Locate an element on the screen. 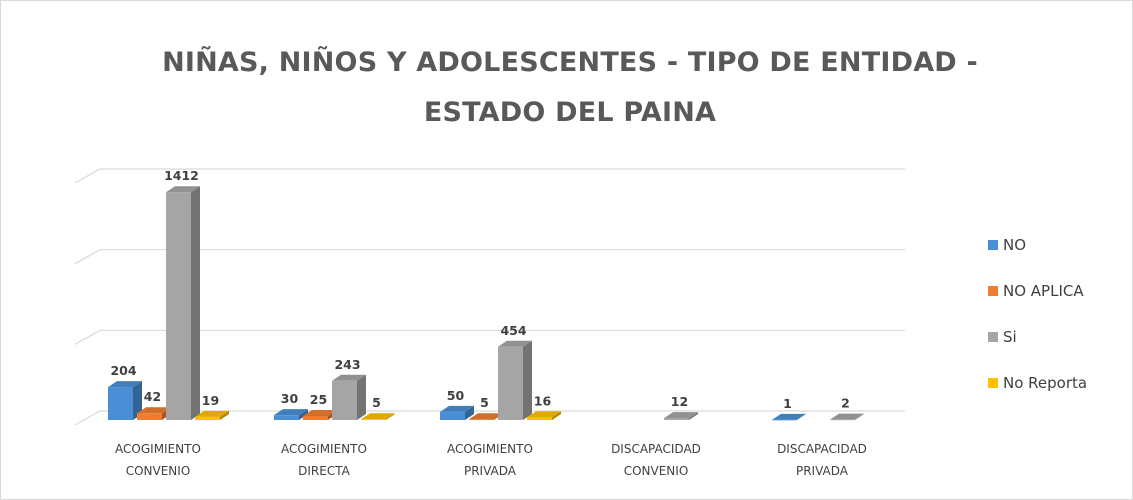 This screenshot has height=500, width=1133. data-label: 204 is located at coordinates (123, 370).